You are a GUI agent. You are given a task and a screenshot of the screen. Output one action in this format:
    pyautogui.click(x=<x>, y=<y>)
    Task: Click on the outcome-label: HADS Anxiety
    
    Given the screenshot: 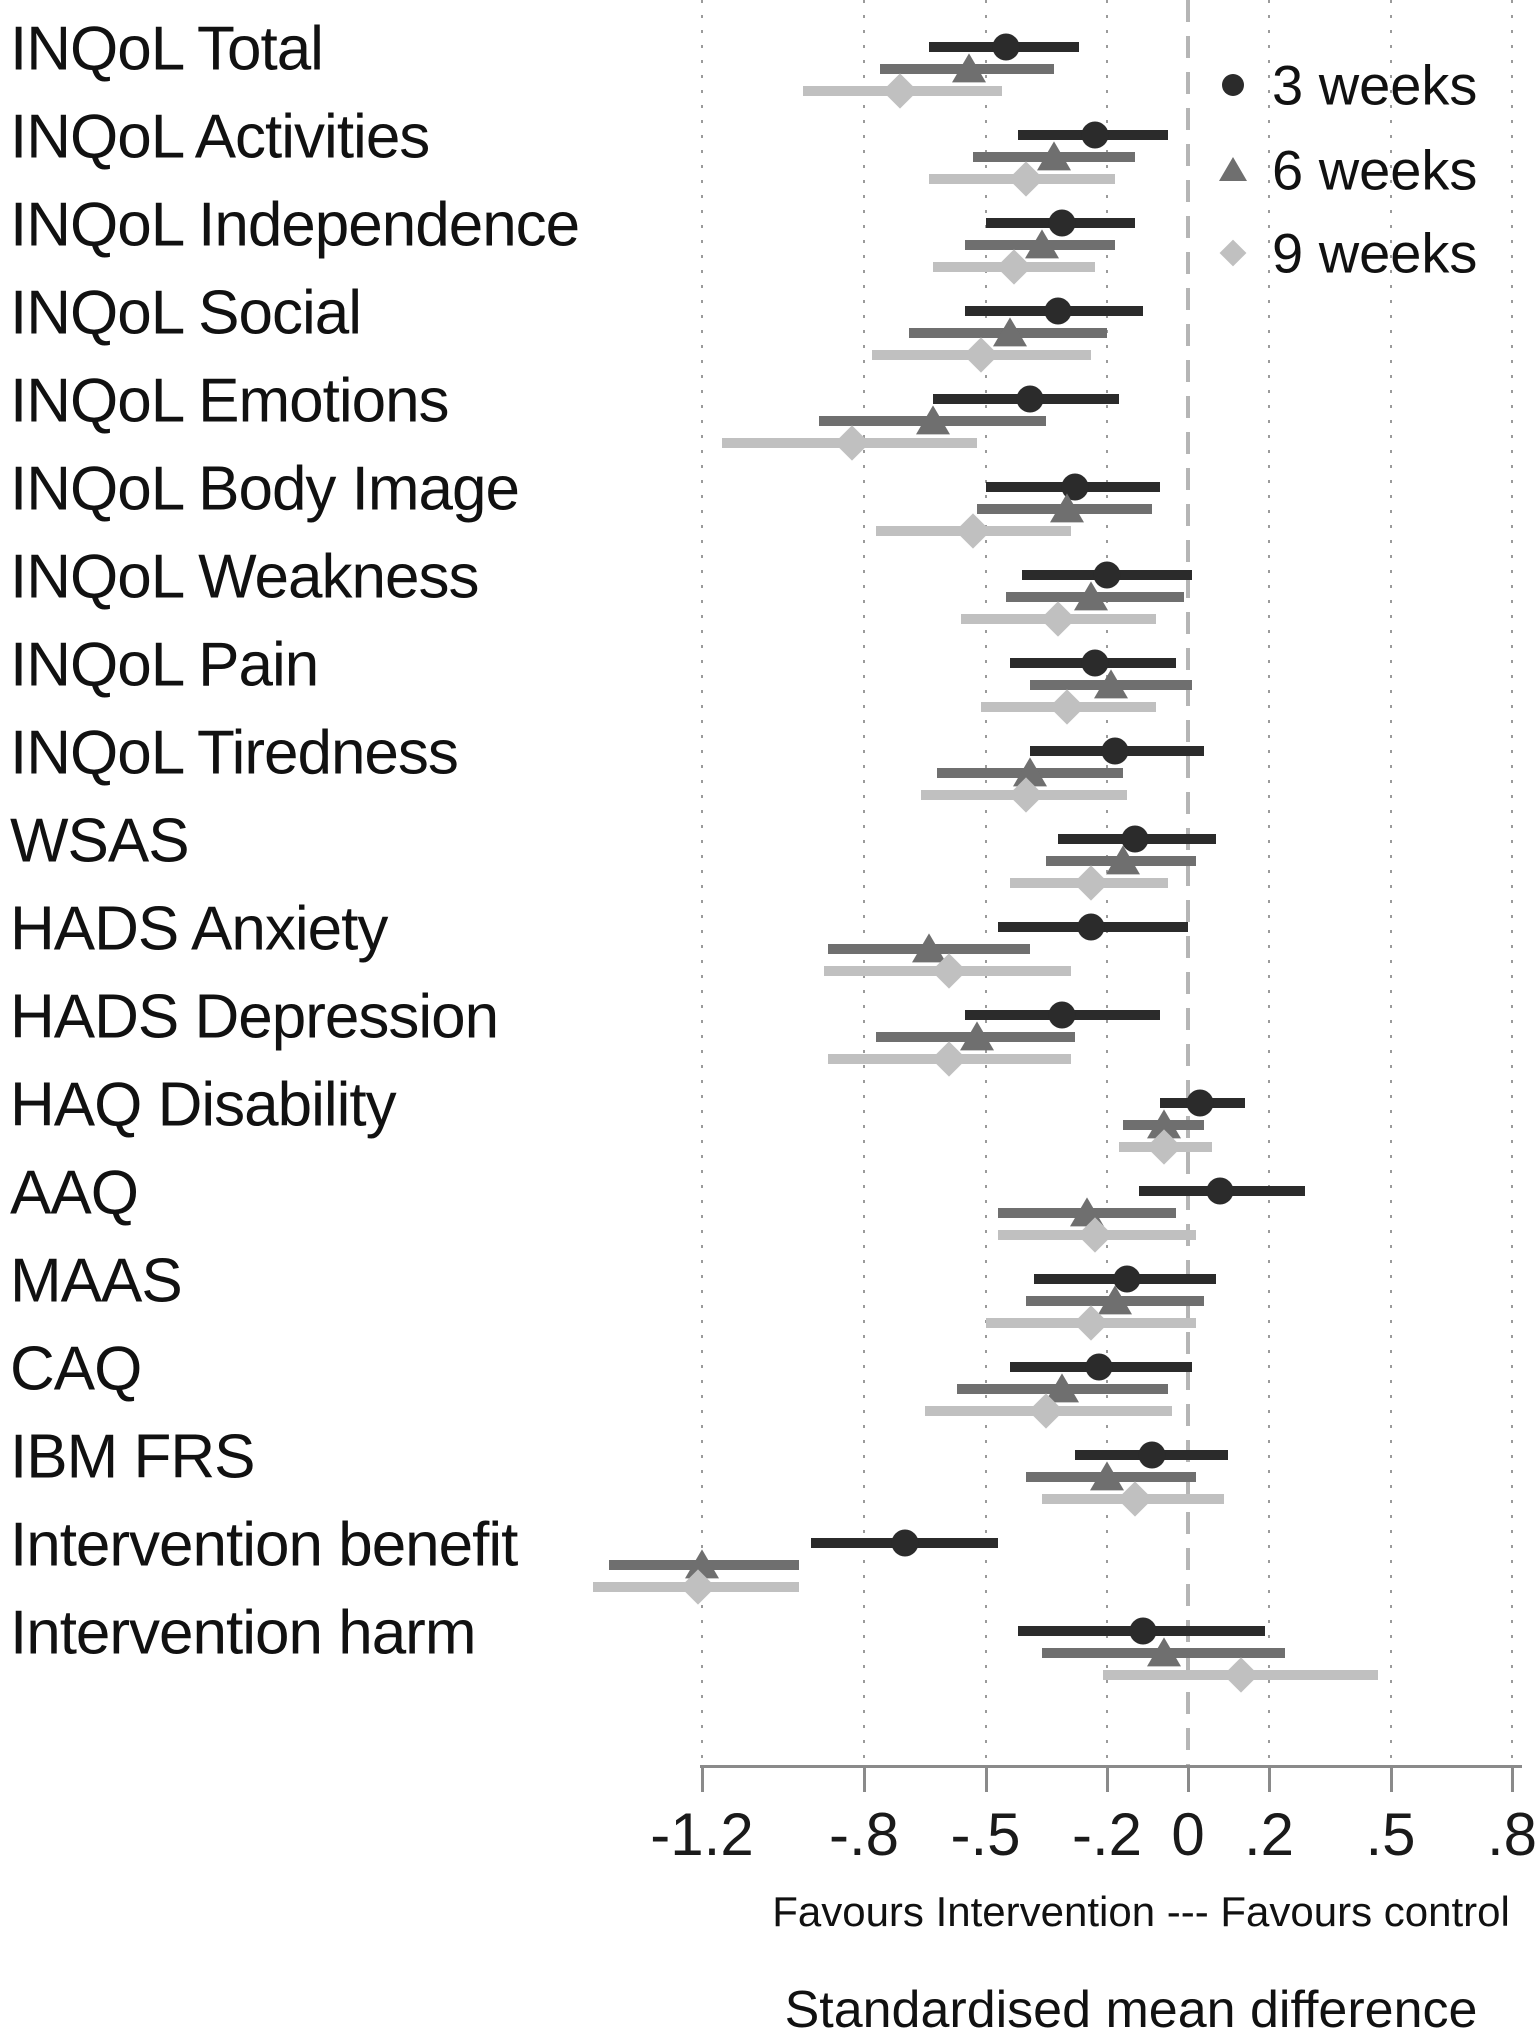 What is the action you would take?
    pyautogui.click(x=199, y=929)
    